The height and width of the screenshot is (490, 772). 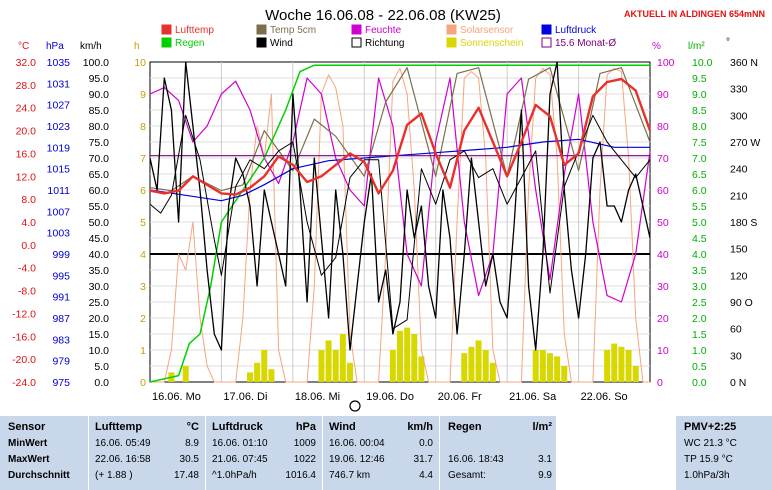 What do you see at coordinates (699, 303) in the screenshot?
I see `tick-rain_lm2: 2.5` at bounding box center [699, 303].